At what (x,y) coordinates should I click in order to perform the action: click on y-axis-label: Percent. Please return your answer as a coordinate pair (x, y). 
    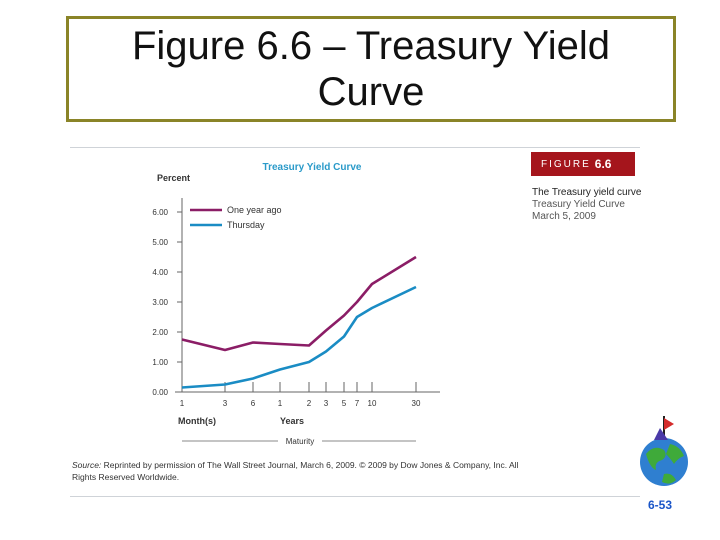
    Looking at the image, I should click on (173, 178).